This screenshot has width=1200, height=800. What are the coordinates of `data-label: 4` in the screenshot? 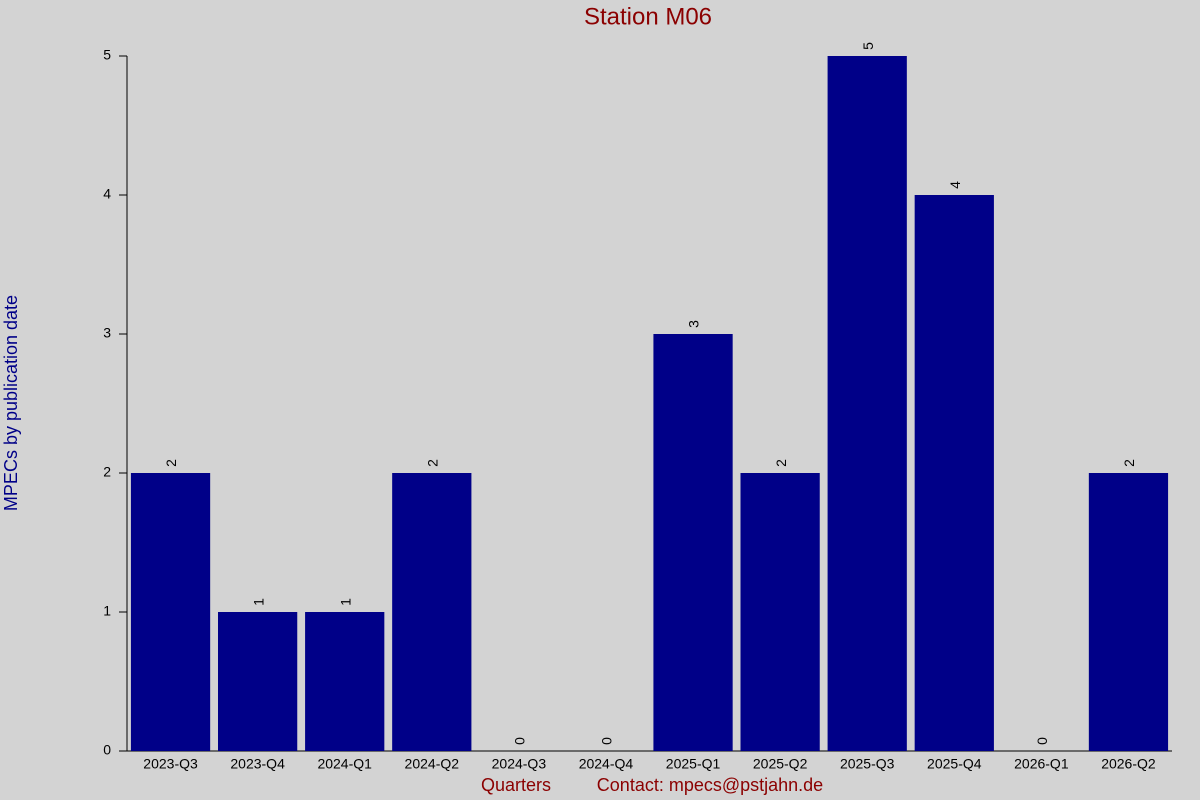 It's located at (955, 185).